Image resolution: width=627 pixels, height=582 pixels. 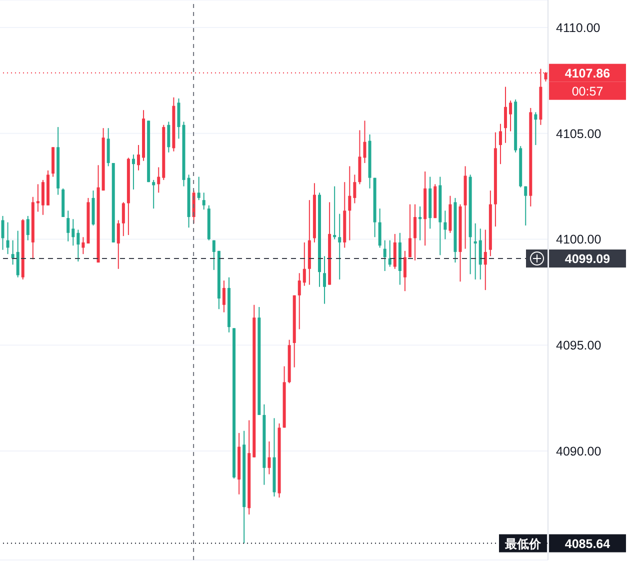 What do you see at coordinates (579, 345) in the screenshot?
I see `y-tick-label: 4095.00` at bounding box center [579, 345].